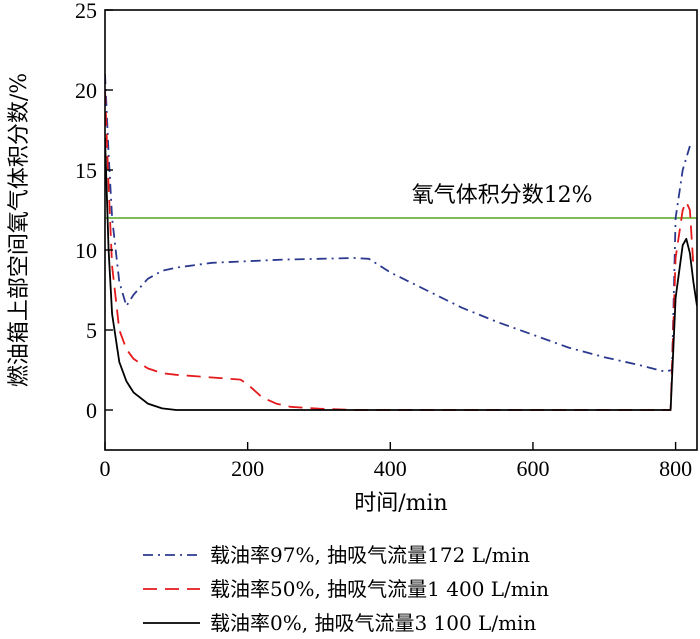 Image resolution: width=700 pixels, height=639 pixels. Describe the element at coordinates (675, 468) in the screenshot. I see `x-tick-label-800: 800` at that location.